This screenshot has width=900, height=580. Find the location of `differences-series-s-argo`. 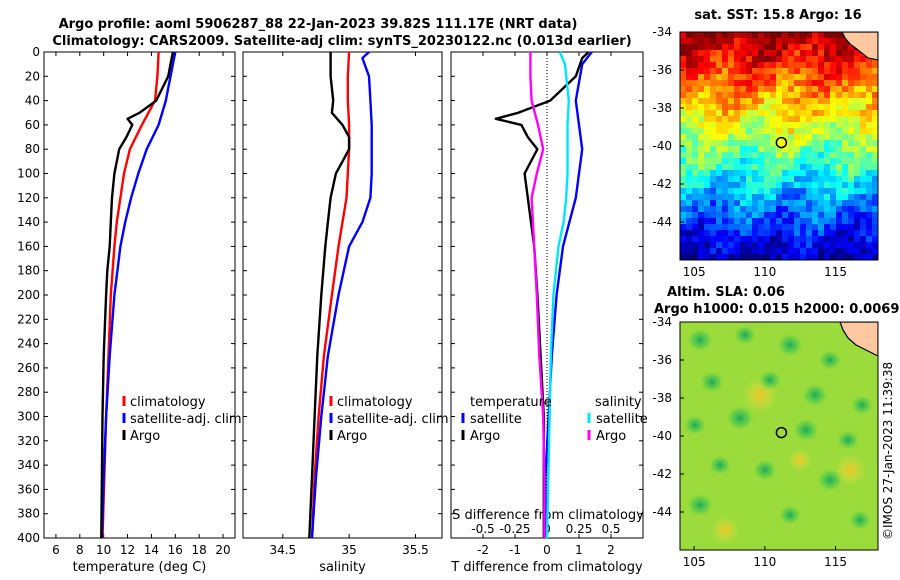

differences-series-s-argo is located at coordinates (537, 295).